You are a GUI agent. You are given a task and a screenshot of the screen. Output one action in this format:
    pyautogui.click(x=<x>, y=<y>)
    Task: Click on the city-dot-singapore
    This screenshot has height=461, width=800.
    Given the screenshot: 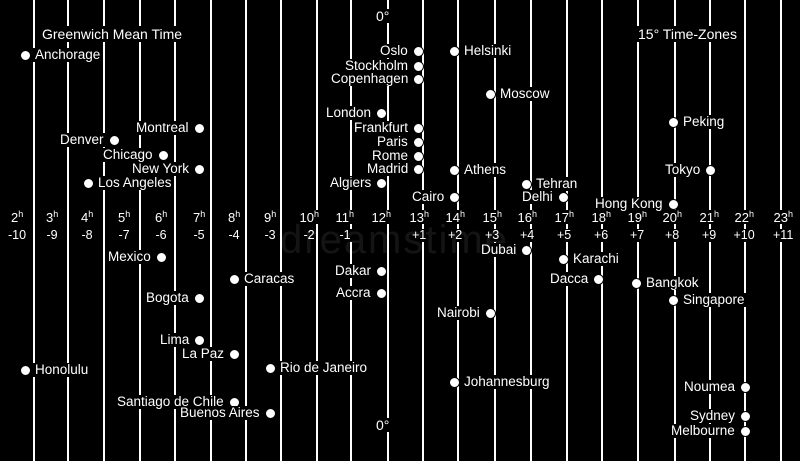 What is the action you would take?
    pyautogui.click(x=673, y=300)
    